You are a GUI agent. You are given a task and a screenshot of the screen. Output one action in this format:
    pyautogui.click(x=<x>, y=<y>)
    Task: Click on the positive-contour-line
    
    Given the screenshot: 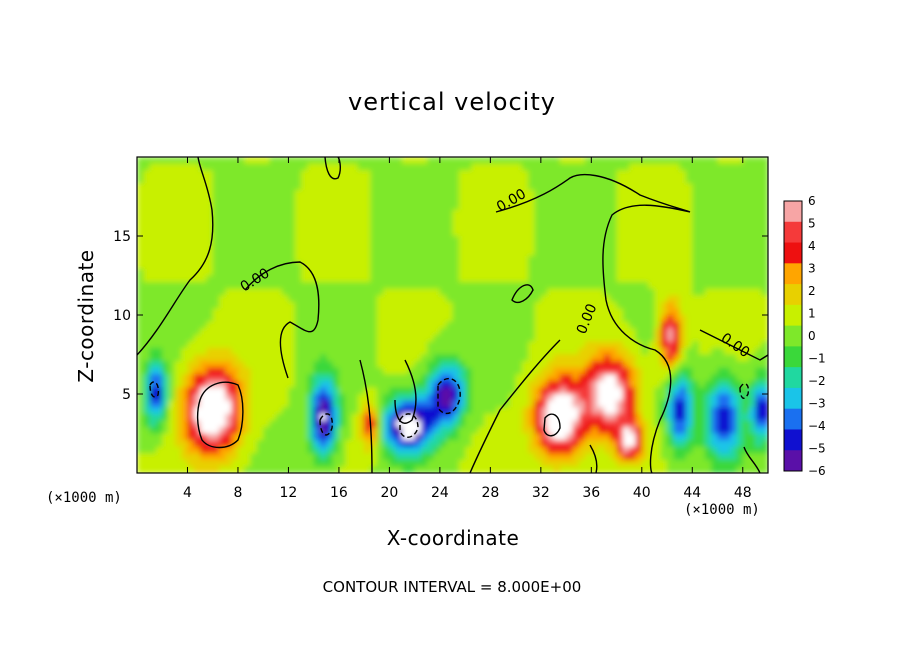 What is the action you would take?
    pyautogui.click(x=220, y=415)
    